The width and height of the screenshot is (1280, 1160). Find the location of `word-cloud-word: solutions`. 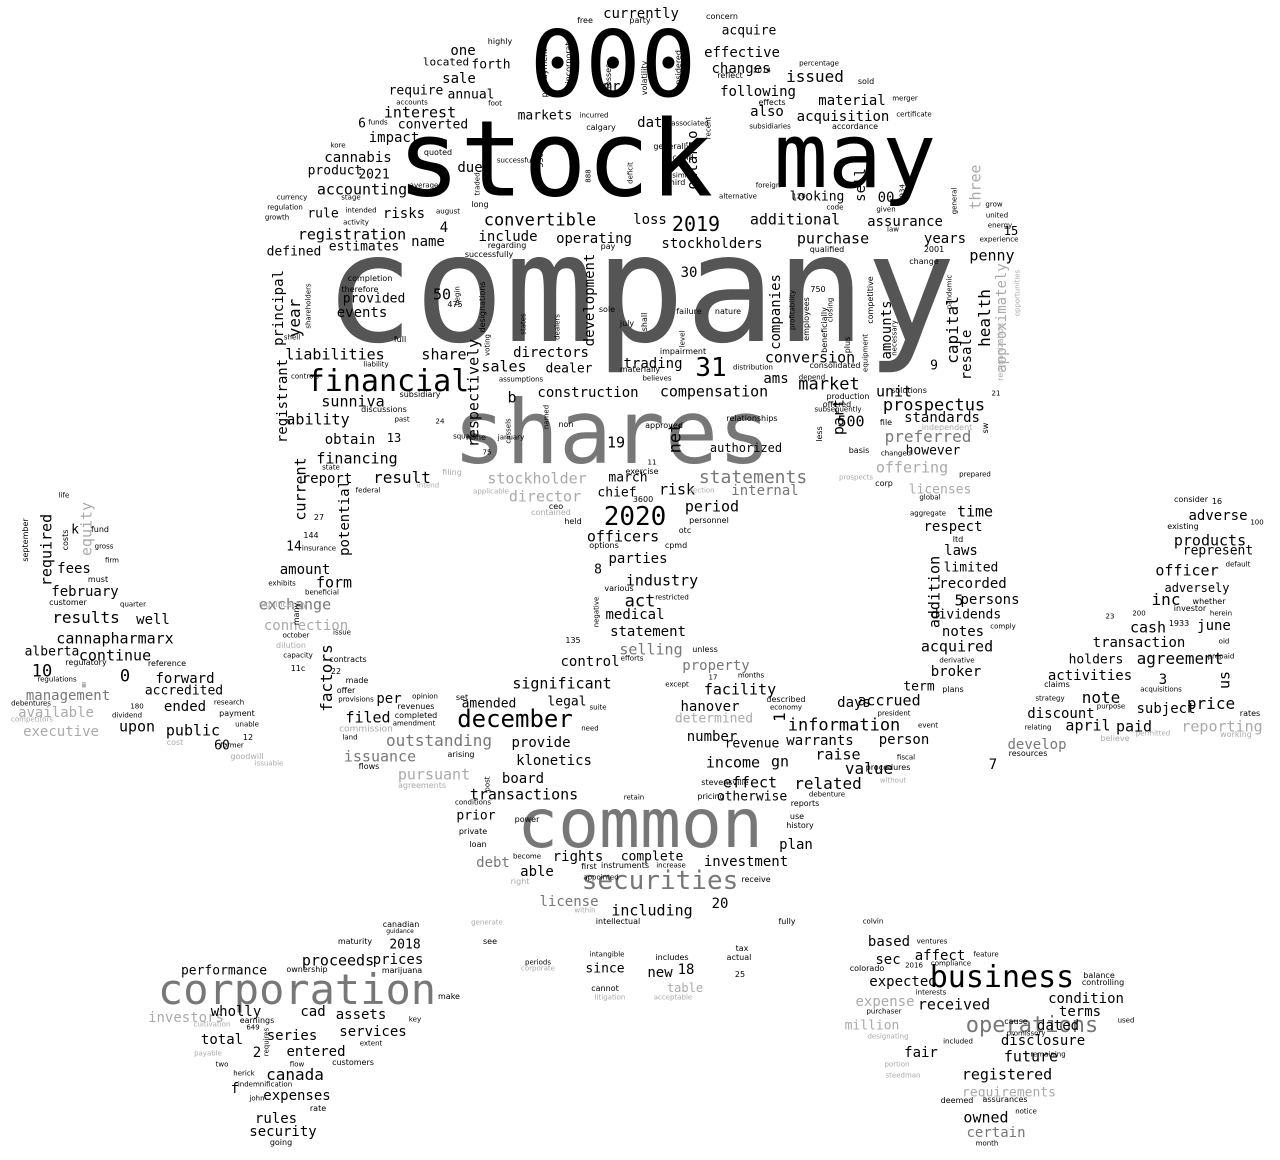

word-cloud-word: solutions is located at coordinates (909, 390).